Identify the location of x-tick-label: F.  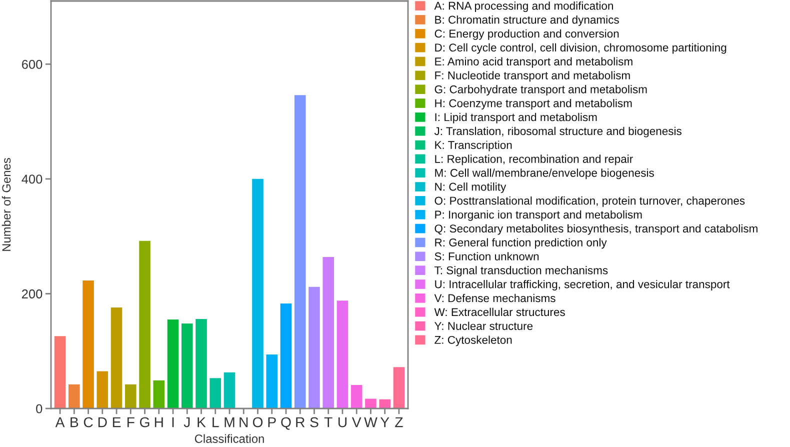
(130, 422).